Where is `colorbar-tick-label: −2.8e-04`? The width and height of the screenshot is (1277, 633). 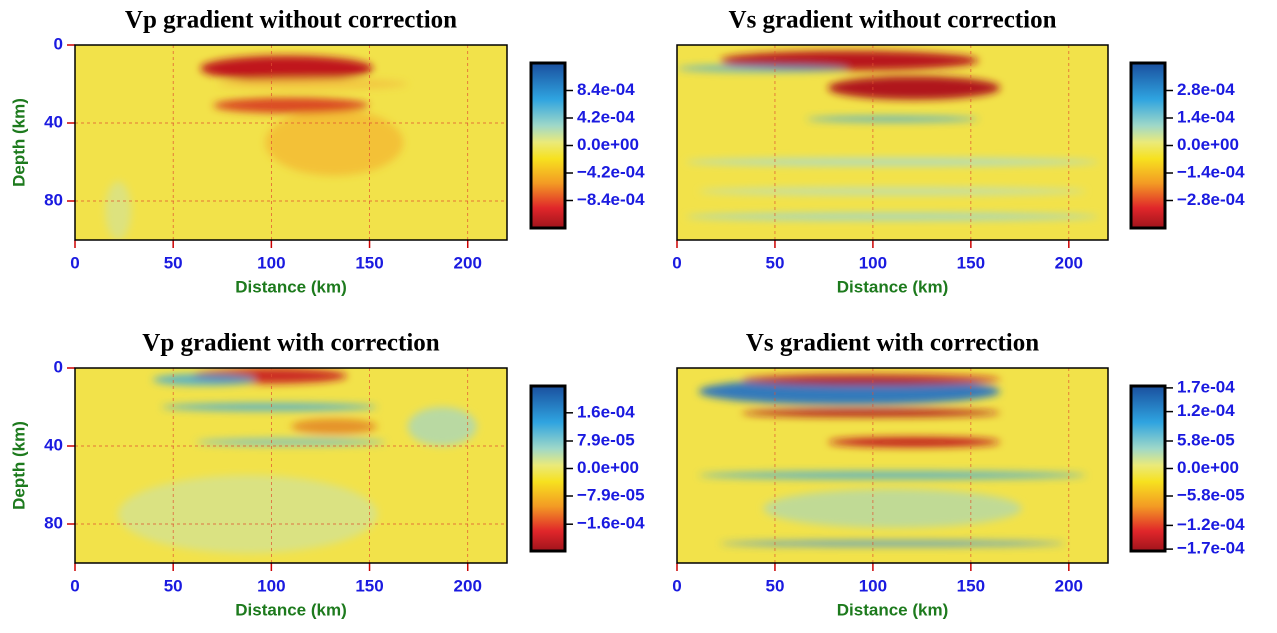 colorbar-tick-label: −2.8e-04 is located at coordinates (1211, 199).